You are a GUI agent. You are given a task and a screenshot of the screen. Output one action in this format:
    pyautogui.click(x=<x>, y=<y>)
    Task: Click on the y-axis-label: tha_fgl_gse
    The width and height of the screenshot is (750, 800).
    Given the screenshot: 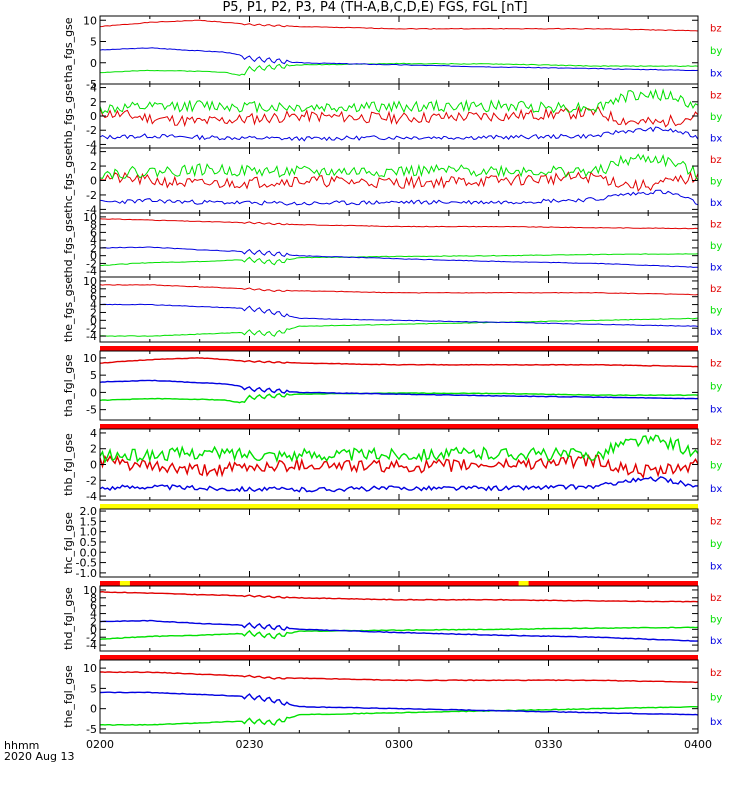 What is the action you would take?
    pyautogui.click(x=68, y=385)
    